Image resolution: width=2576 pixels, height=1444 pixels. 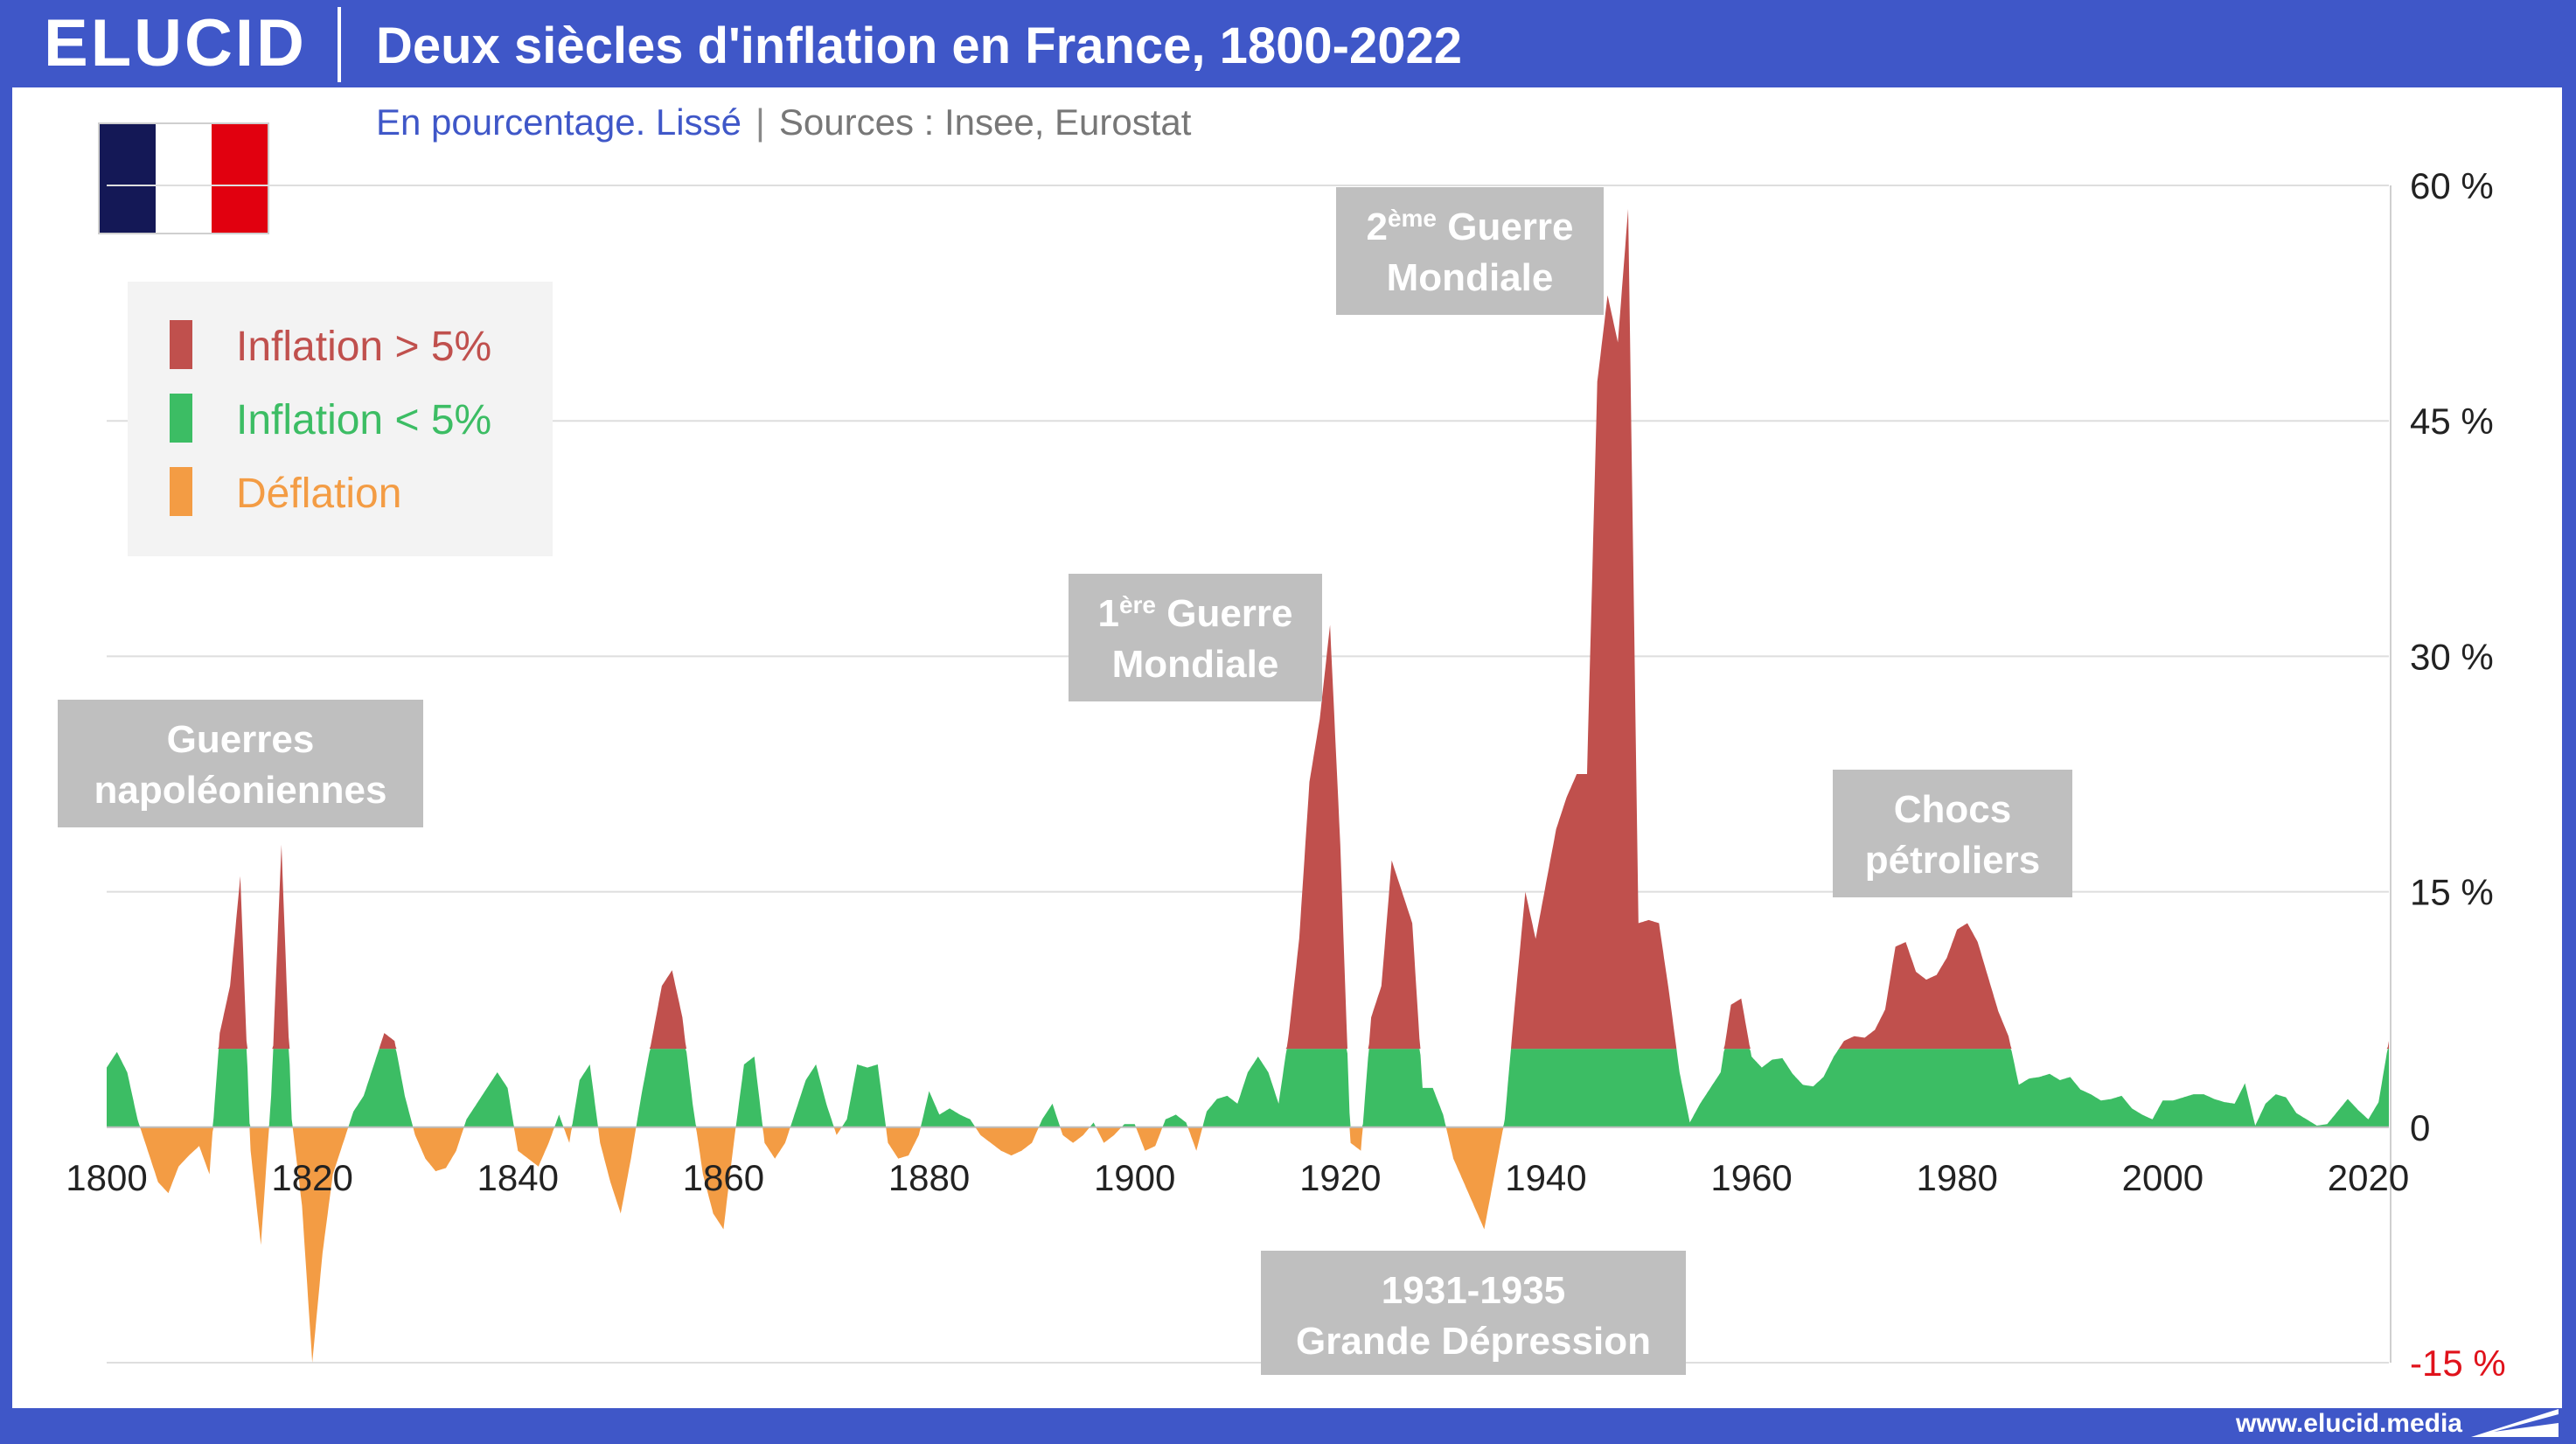 What do you see at coordinates (1469, 227) in the screenshot?
I see `annotation-text-3-1: 2ème Guerre` at bounding box center [1469, 227].